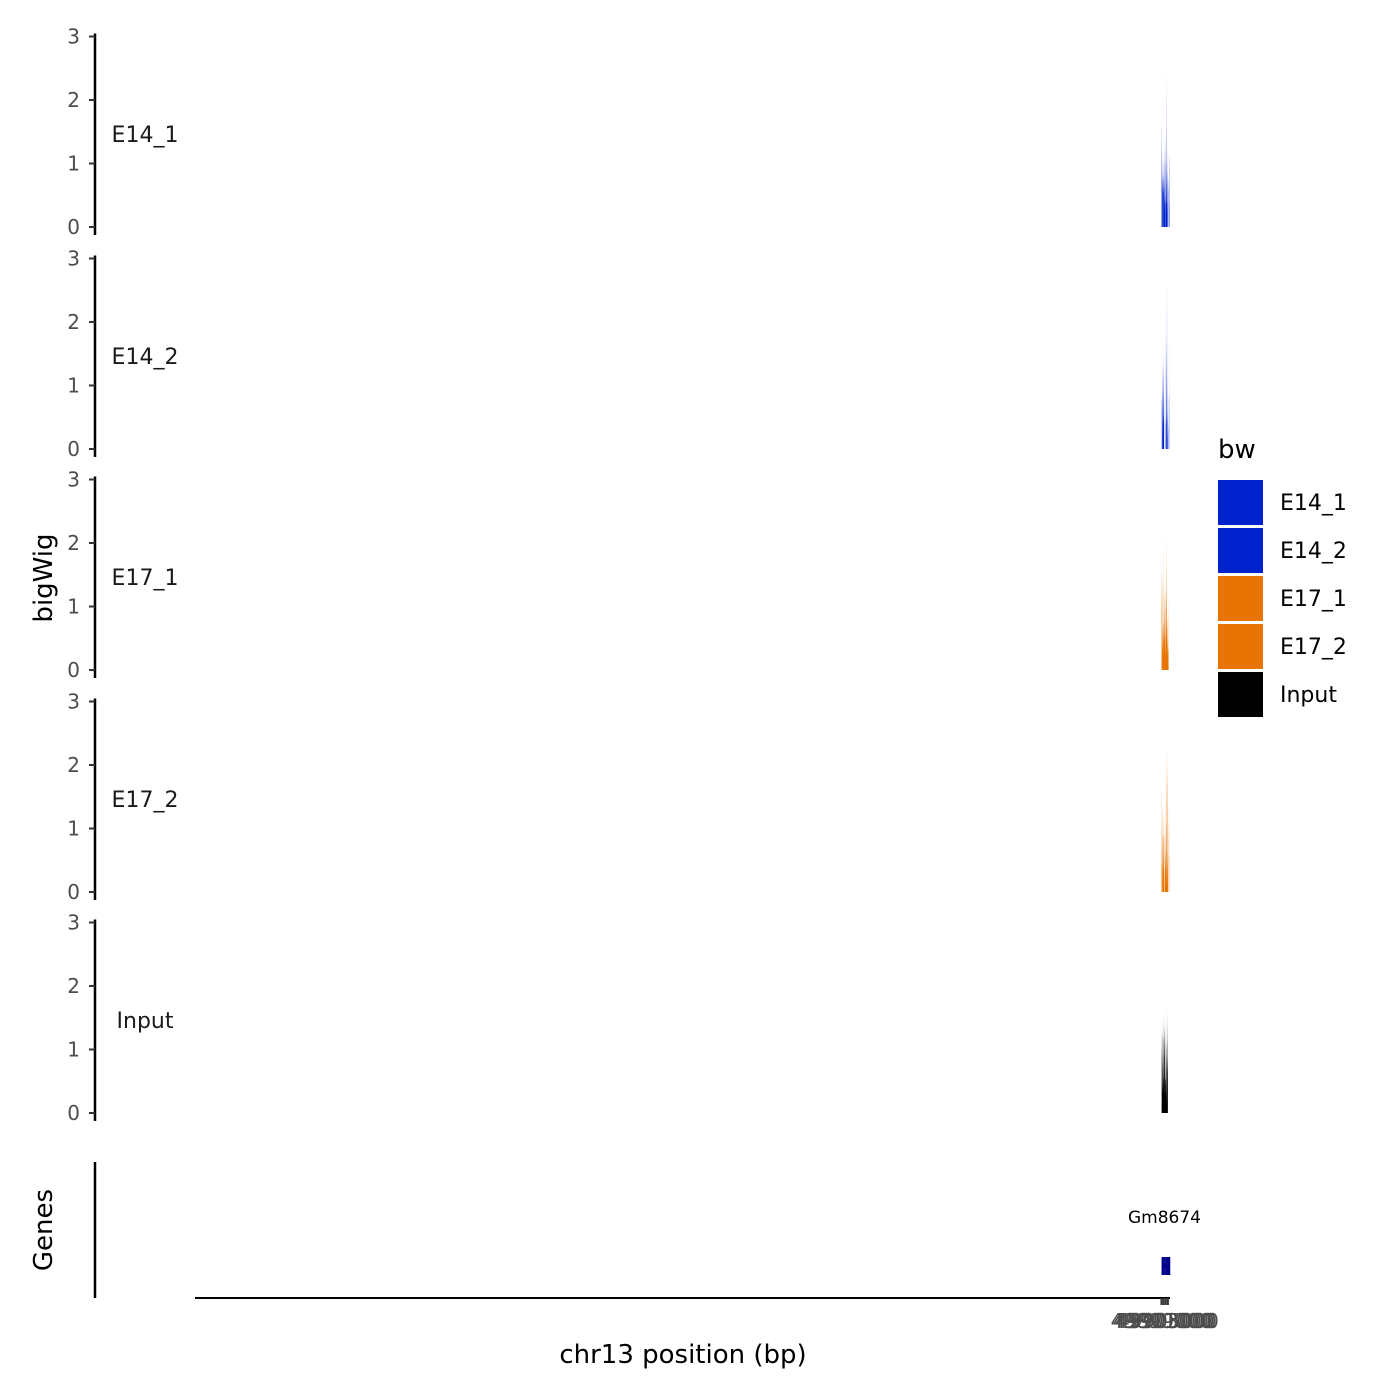 The width and height of the screenshot is (1400, 1400). What do you see at coordinates (1164, 1241) in the screenshot?
I see `gene-Gm8674: Gm8674` at bounding box center [1164, 1241].